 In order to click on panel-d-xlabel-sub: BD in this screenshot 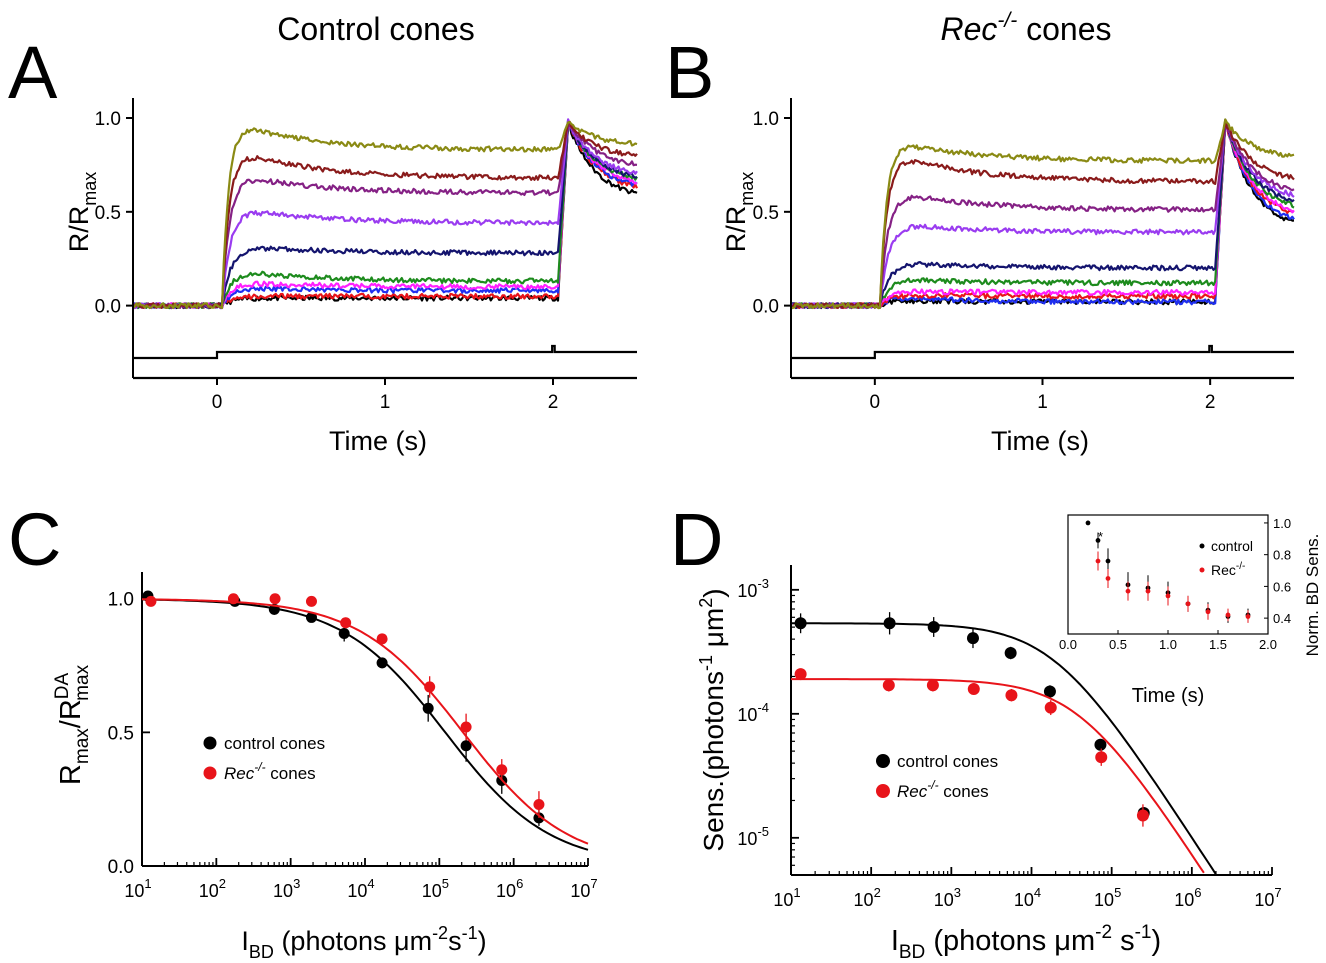, I will do `click(912, 952)`.